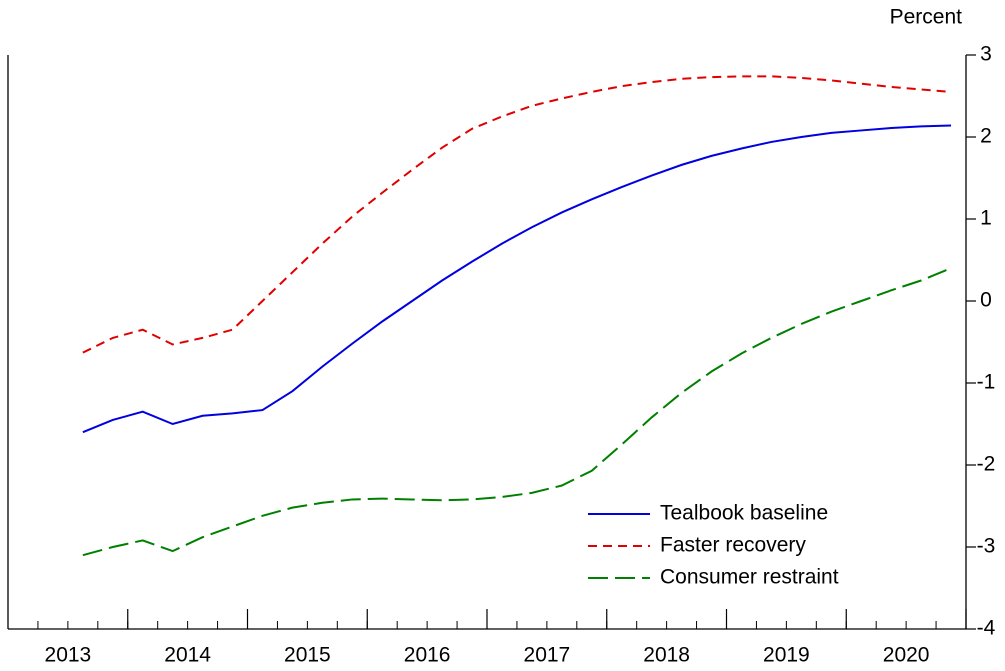 Image resolution: width=1005 pixels, height=671 pixels. What do you see at coordinates (749, 577) in the screenshot?
I see `legend-label: Consumer restraint` at bounding box center [749, 577].